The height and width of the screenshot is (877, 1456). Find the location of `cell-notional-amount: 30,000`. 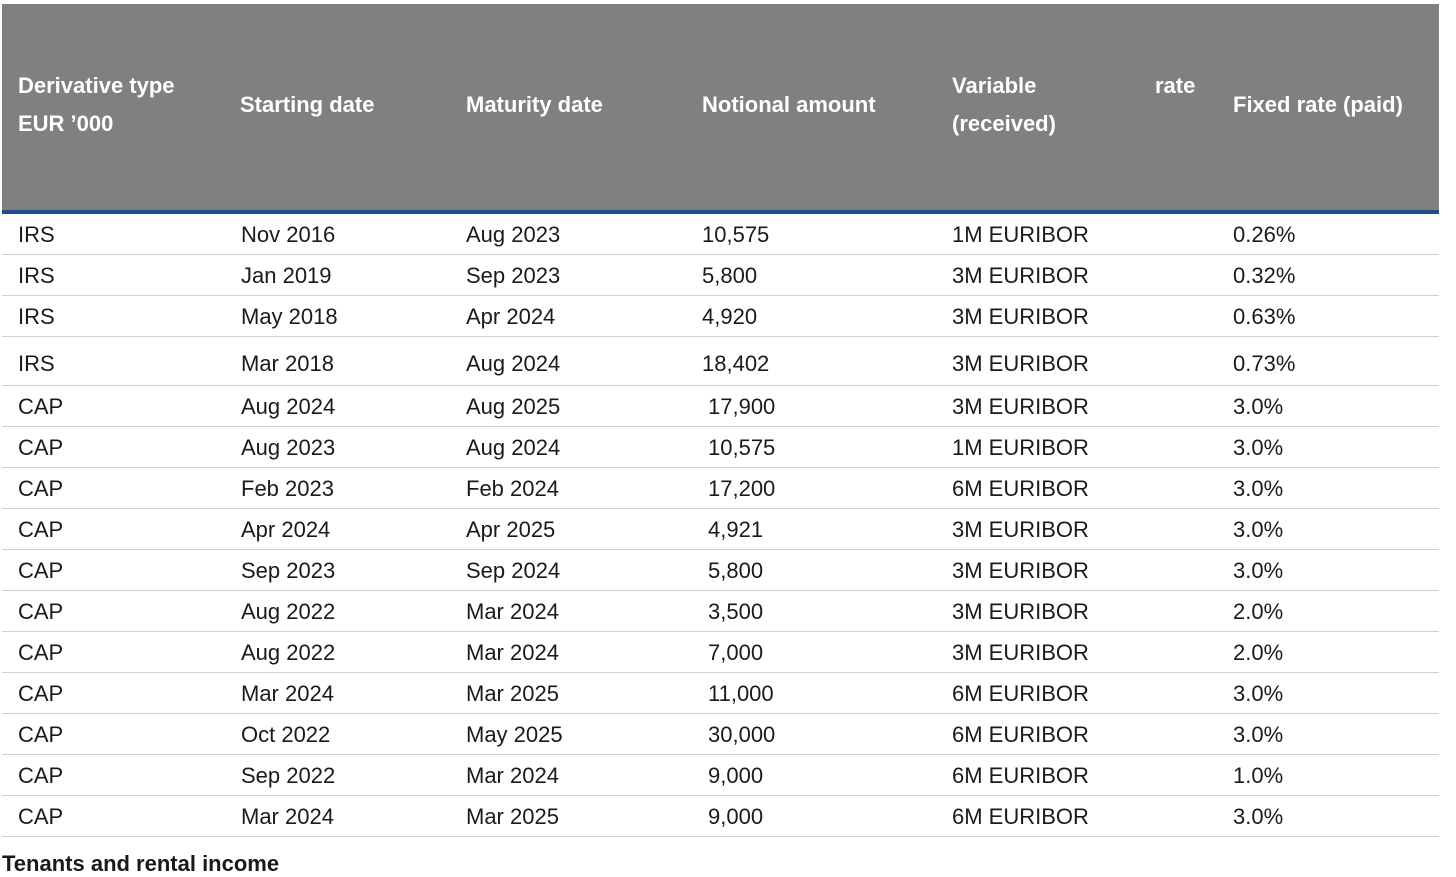

cell-notional-amount: 30,000 is located at coordinates (742, 734).